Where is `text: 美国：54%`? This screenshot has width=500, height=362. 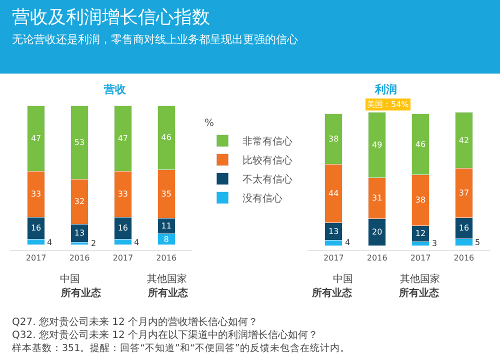 text: 美国：54% is located at coordinates (388, 104).